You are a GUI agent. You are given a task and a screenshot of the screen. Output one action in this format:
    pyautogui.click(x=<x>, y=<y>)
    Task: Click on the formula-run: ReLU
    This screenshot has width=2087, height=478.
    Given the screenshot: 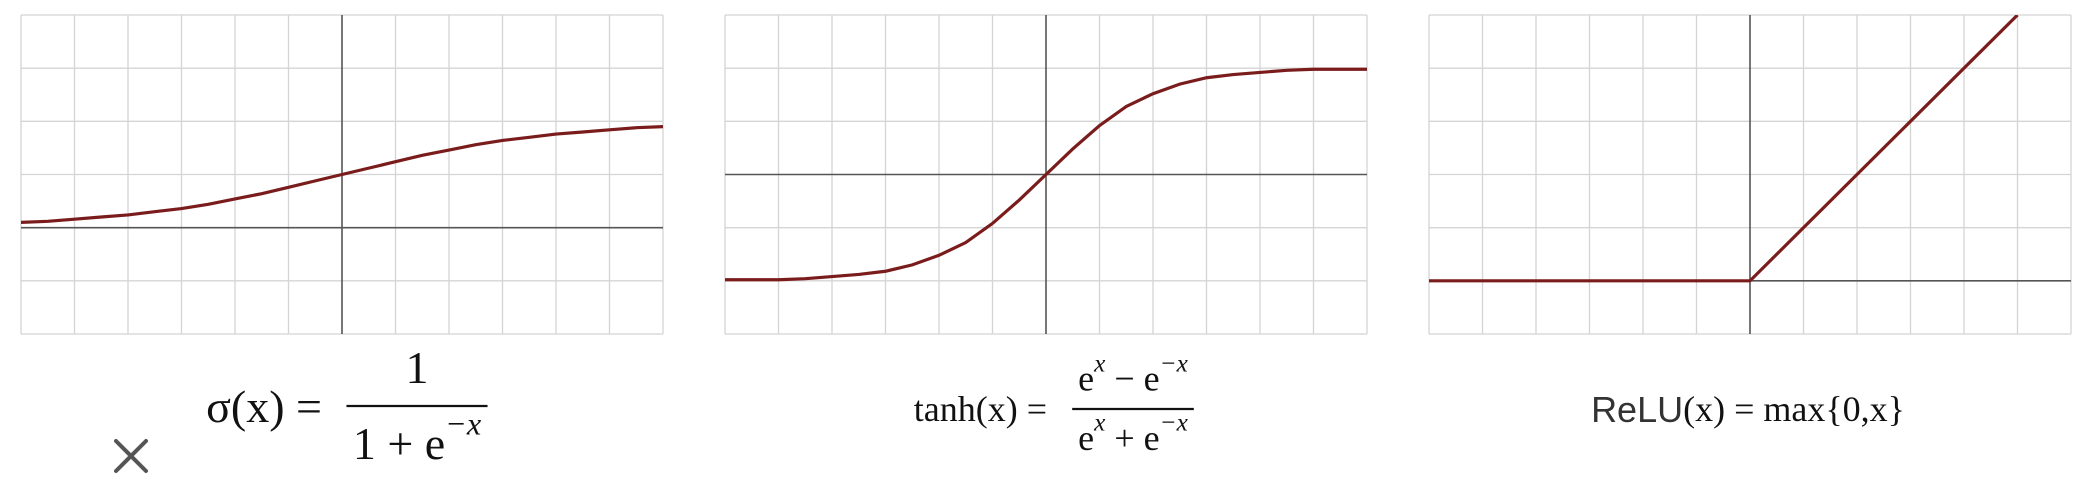 What is the action you would take?
    pyautogui.click(x=1637, y=409)
    